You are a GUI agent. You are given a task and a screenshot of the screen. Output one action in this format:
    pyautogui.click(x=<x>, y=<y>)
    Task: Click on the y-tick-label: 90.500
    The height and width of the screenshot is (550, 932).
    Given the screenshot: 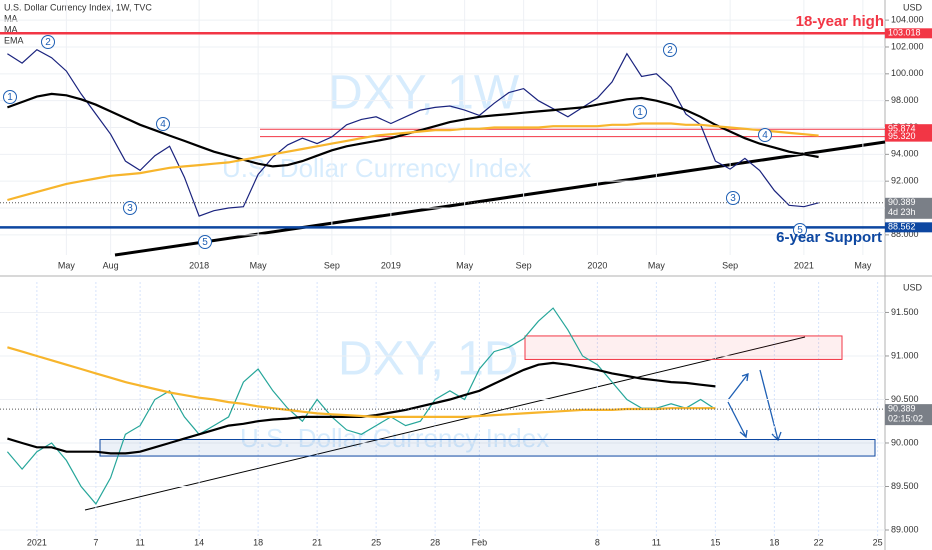 What is the action you would take?
    pyautogui.click(x=905, y=399)
    